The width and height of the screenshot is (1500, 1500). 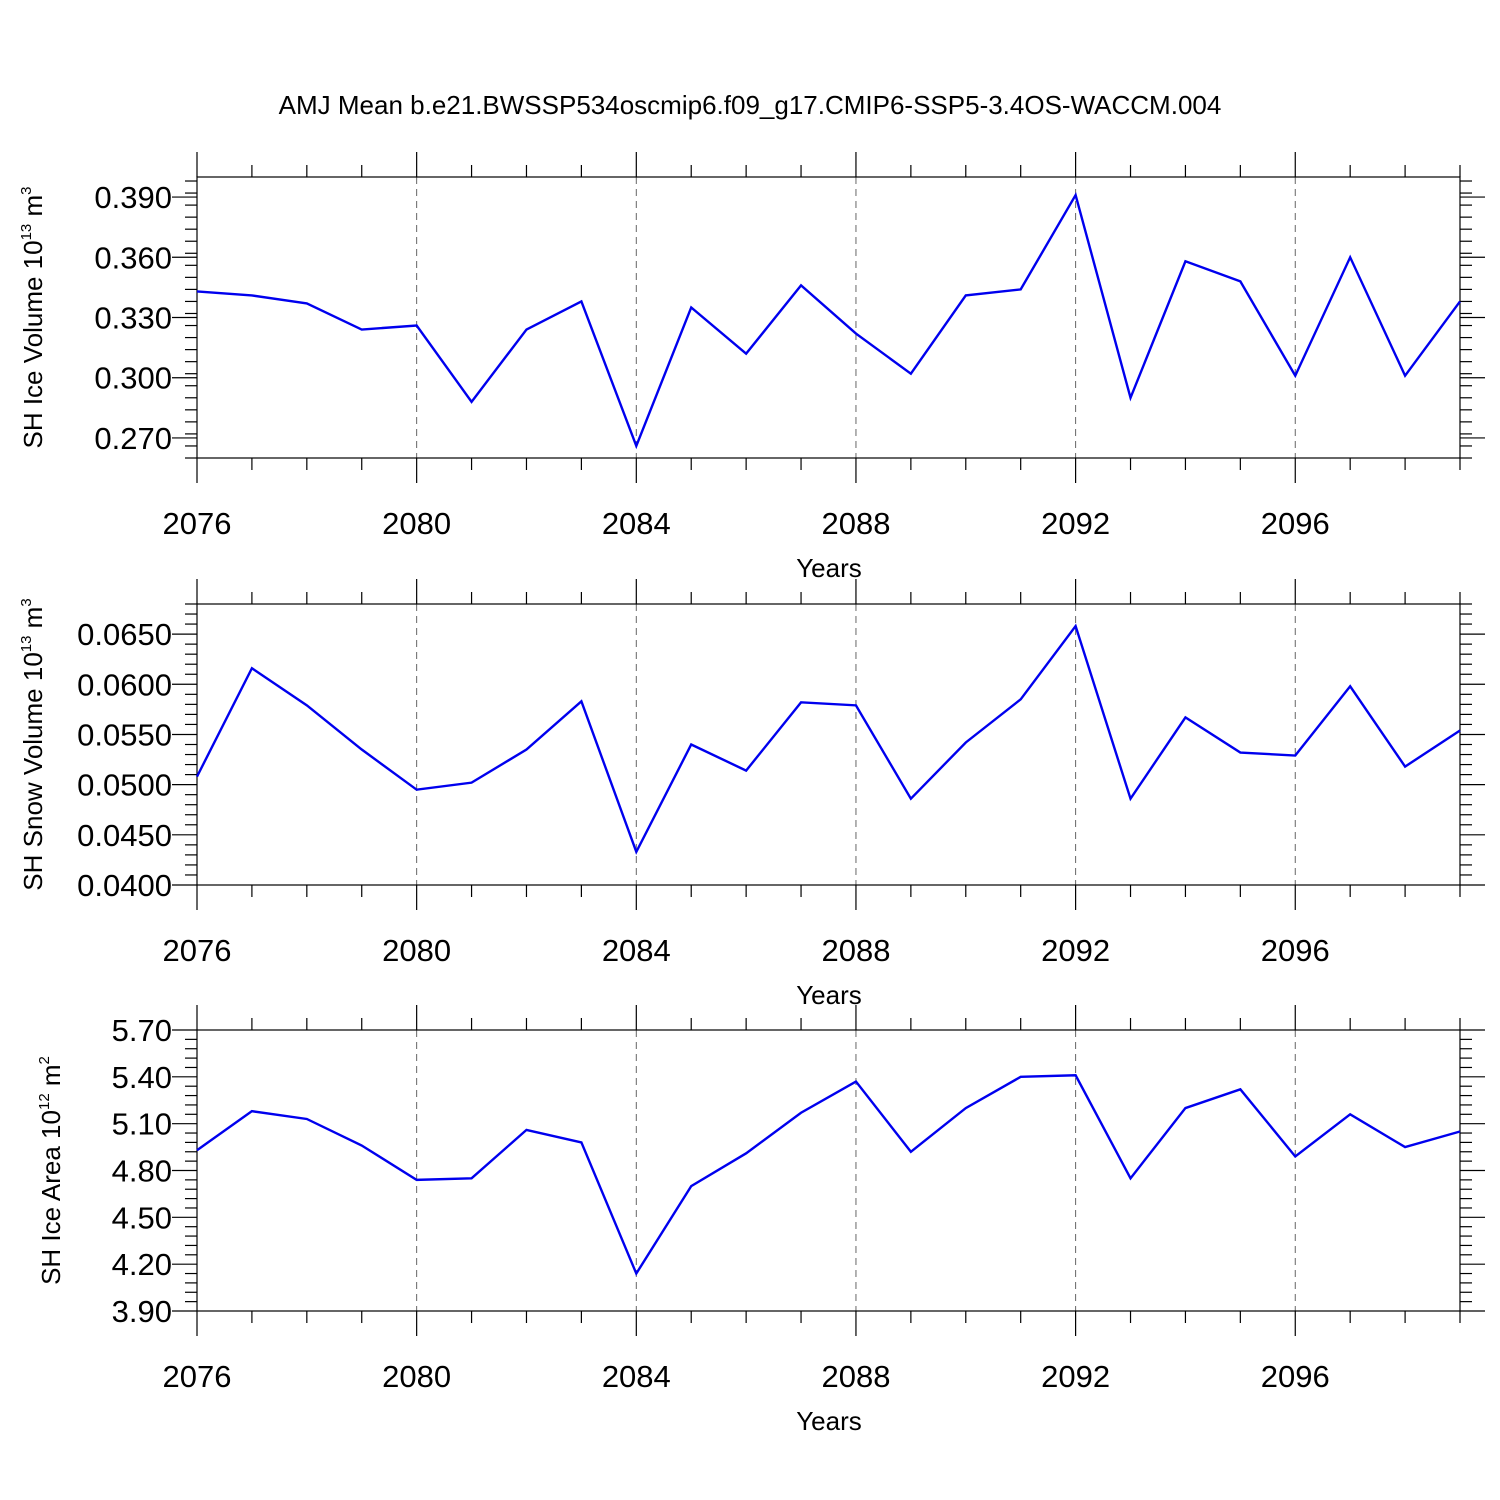 I want to click on y-tick-label-4.50: 4.50, so click(x=142, y=1217).